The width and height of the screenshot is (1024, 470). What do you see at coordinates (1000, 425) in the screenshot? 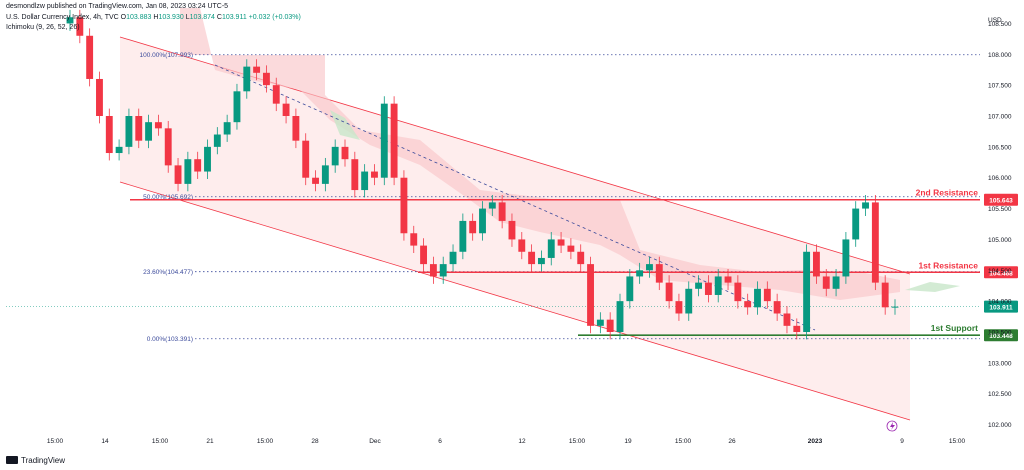
I see `price-tick-label: 102.000` at bounding box center [1000, 425].